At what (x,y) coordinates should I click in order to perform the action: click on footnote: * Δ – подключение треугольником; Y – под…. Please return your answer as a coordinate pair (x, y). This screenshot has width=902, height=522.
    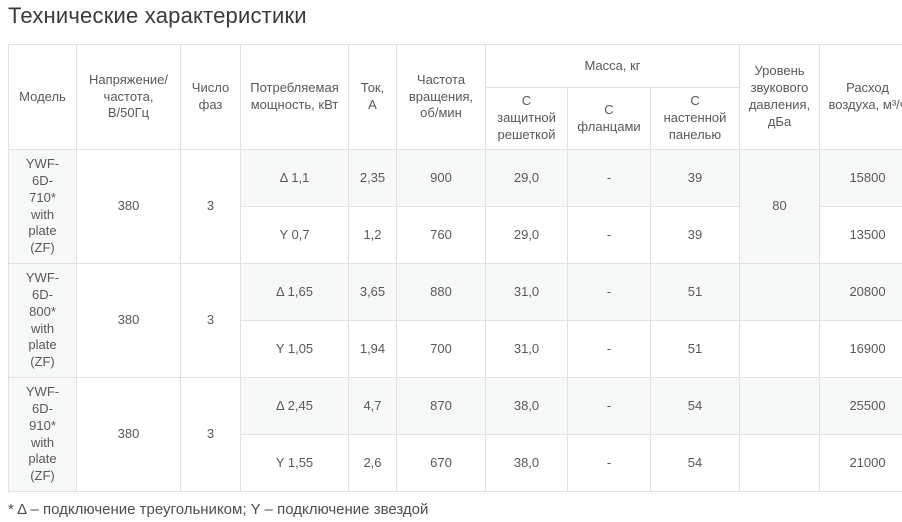
    Looking at the image, I should click on (218, 509).